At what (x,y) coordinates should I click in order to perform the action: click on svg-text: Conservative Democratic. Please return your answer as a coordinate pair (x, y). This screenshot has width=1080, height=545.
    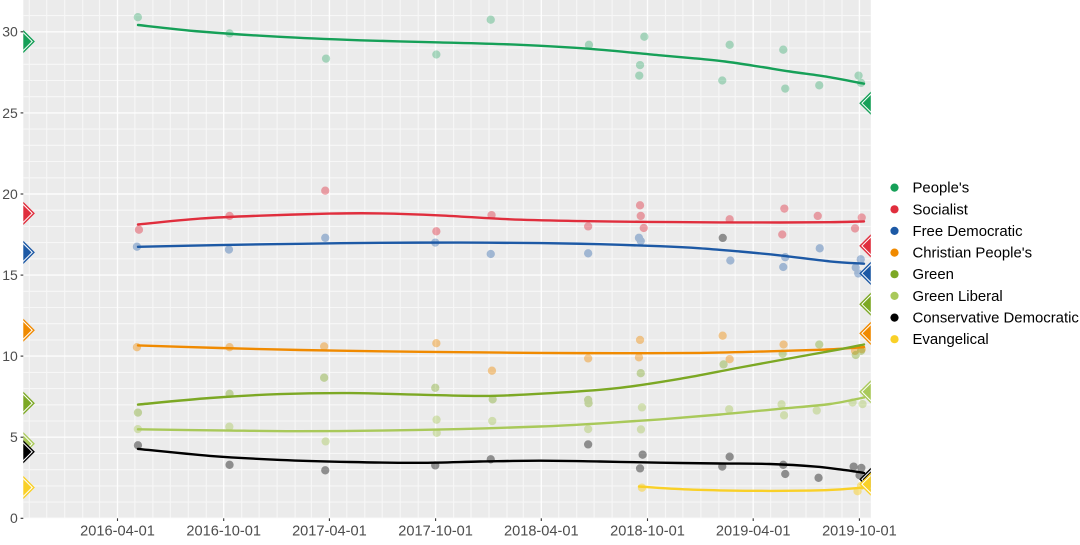
    Looking at the image, I should click on (996, 319).